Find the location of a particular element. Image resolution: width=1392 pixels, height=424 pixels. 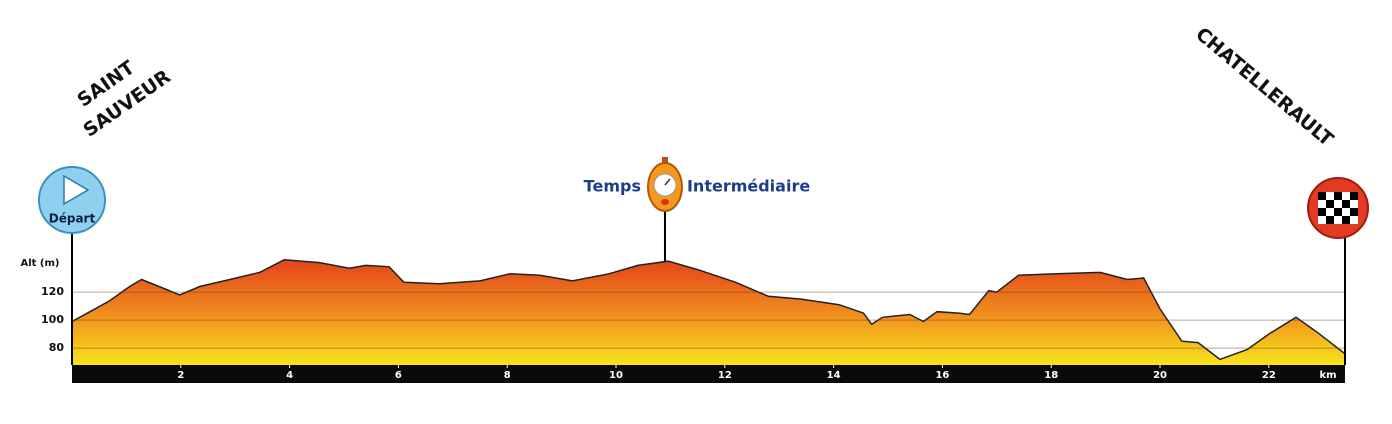

x-tick-label: 2 is located at coordinates (180, 375).